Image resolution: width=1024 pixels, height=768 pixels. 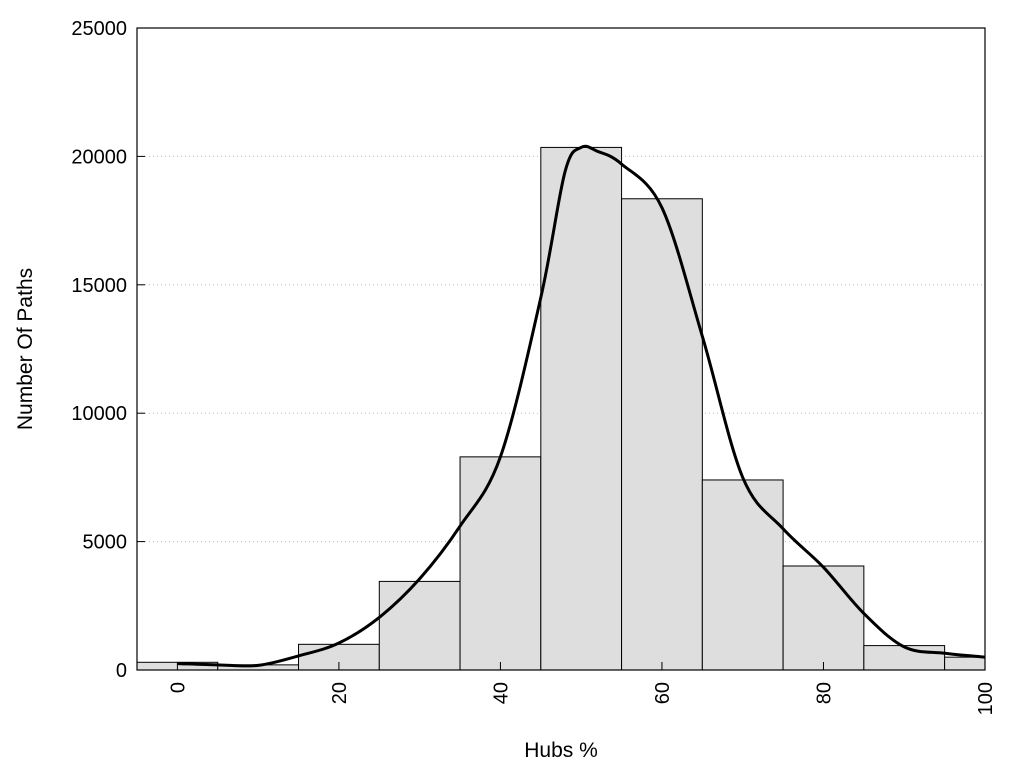 I want to click on y-tick-label: 5000, so click(x=105, y=543).